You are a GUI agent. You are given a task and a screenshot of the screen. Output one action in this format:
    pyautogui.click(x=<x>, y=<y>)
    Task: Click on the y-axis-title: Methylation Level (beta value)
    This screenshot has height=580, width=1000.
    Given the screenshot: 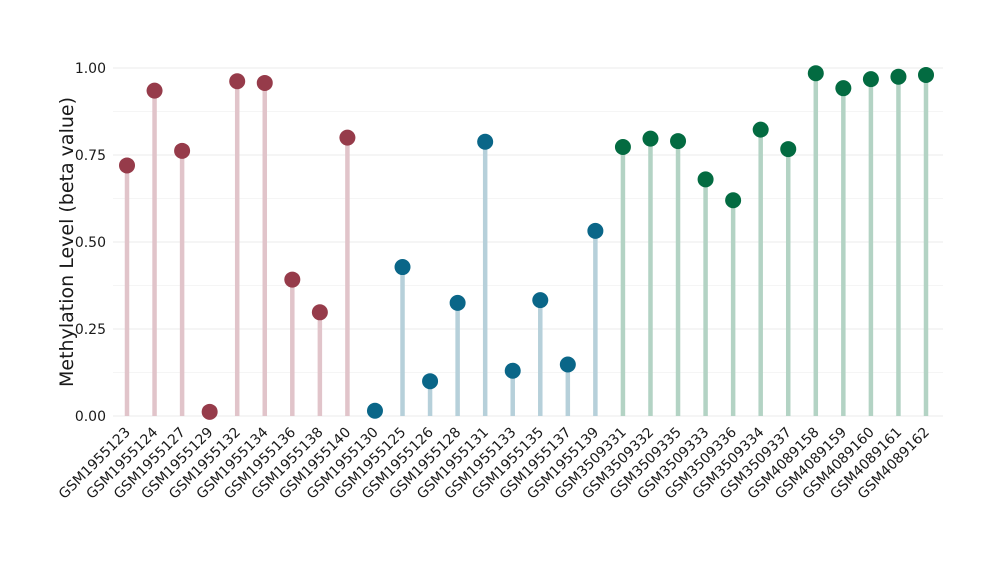 What is the action you would take?
    pyautogui.click(x=67, y=242)
    